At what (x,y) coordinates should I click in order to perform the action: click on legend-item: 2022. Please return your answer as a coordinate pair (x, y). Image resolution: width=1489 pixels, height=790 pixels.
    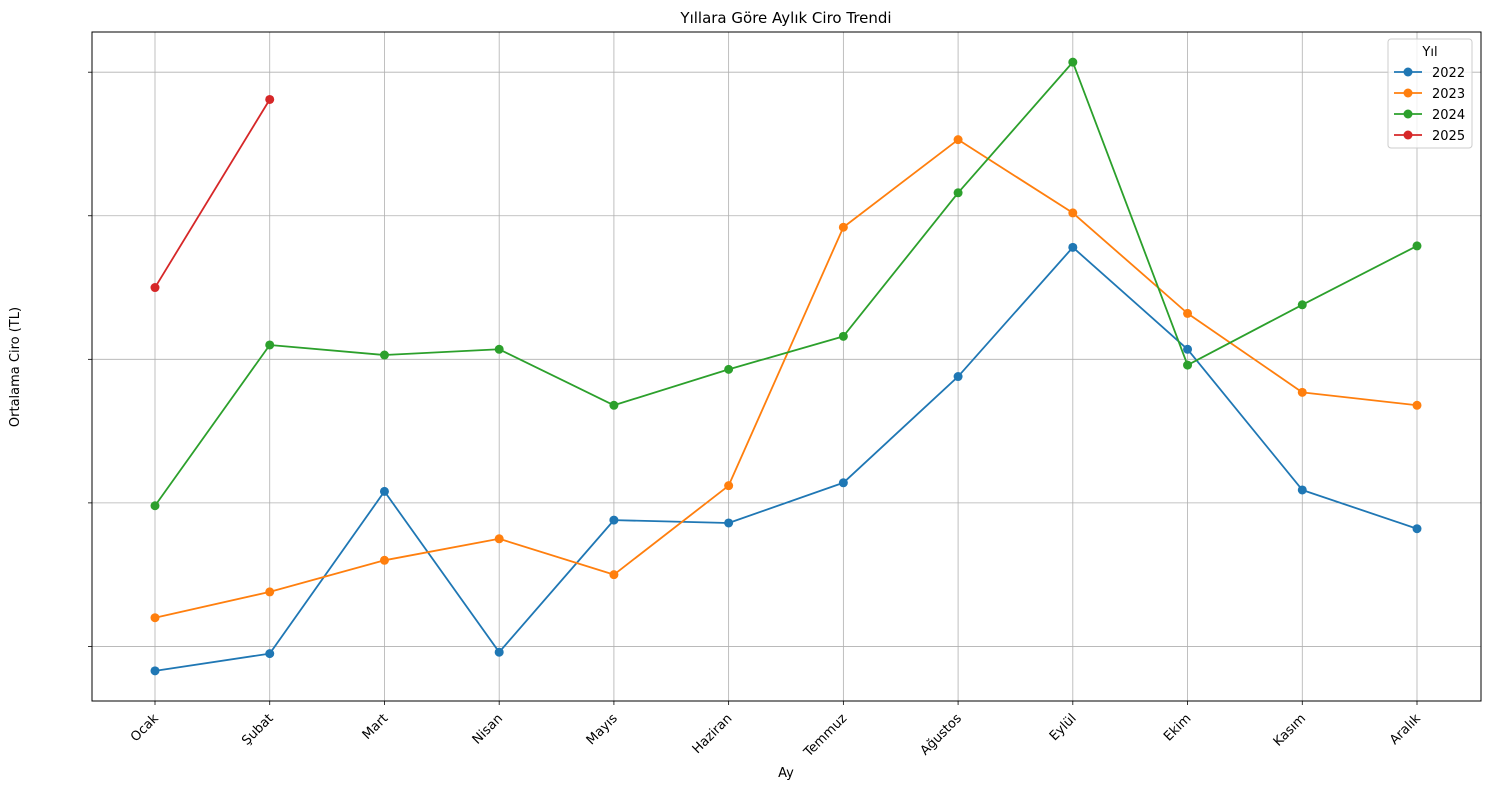
    Looking at the image, I should click on (1429, 73).